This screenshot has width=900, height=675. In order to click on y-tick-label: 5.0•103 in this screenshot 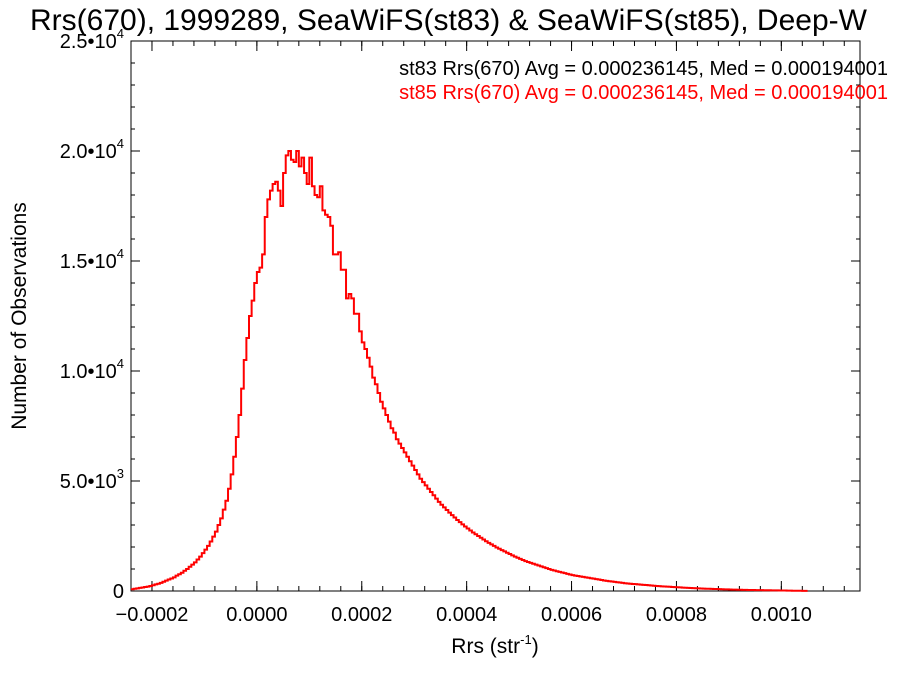, I will do `click(92, 479)`.